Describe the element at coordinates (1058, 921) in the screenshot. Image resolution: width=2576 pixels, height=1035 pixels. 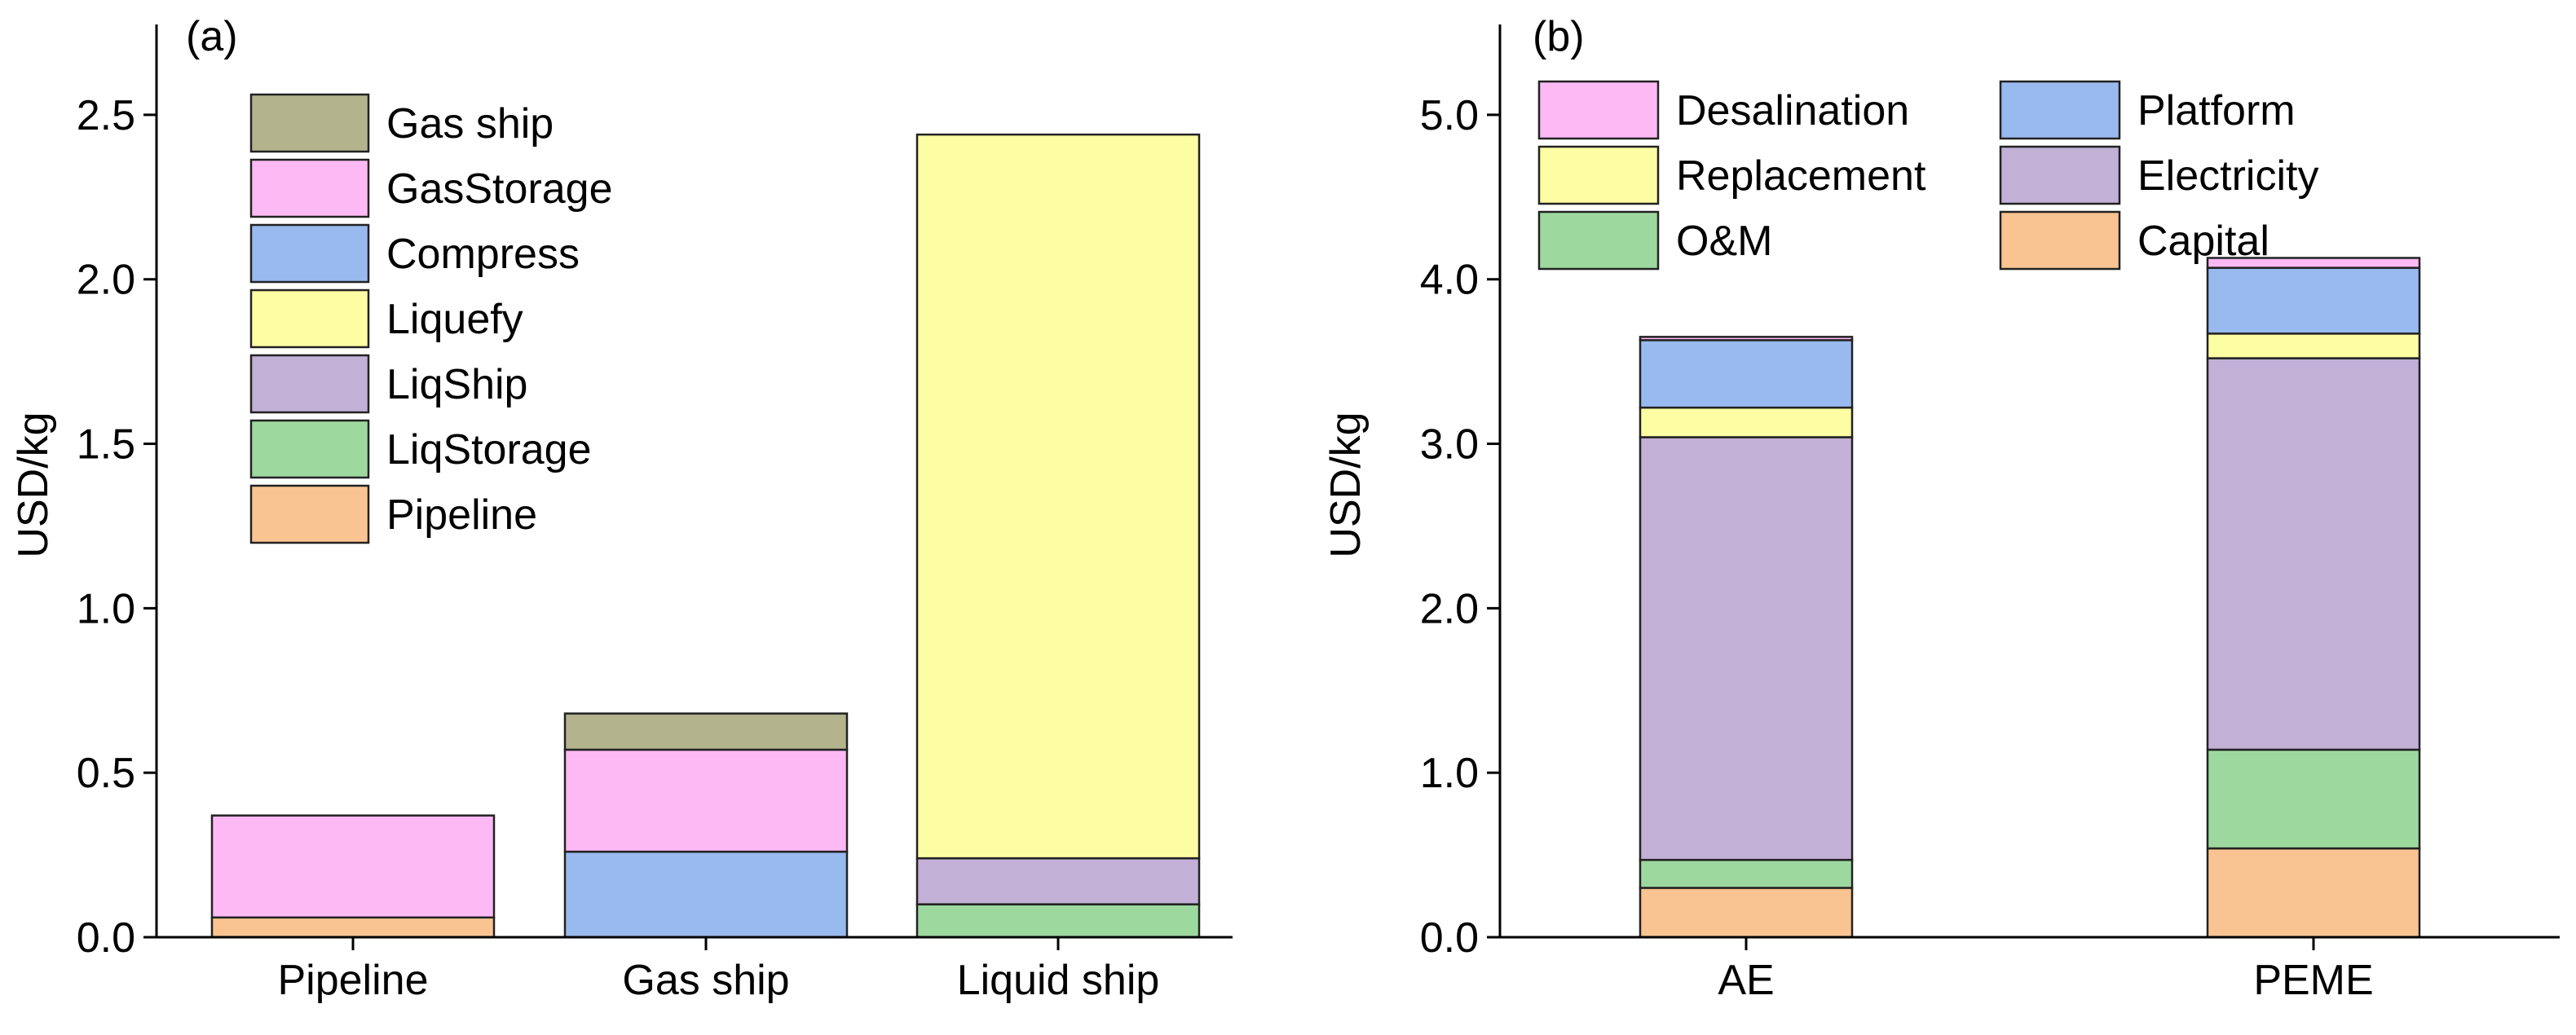
I see `bar-liquid-ship-liqstorage` at that location.